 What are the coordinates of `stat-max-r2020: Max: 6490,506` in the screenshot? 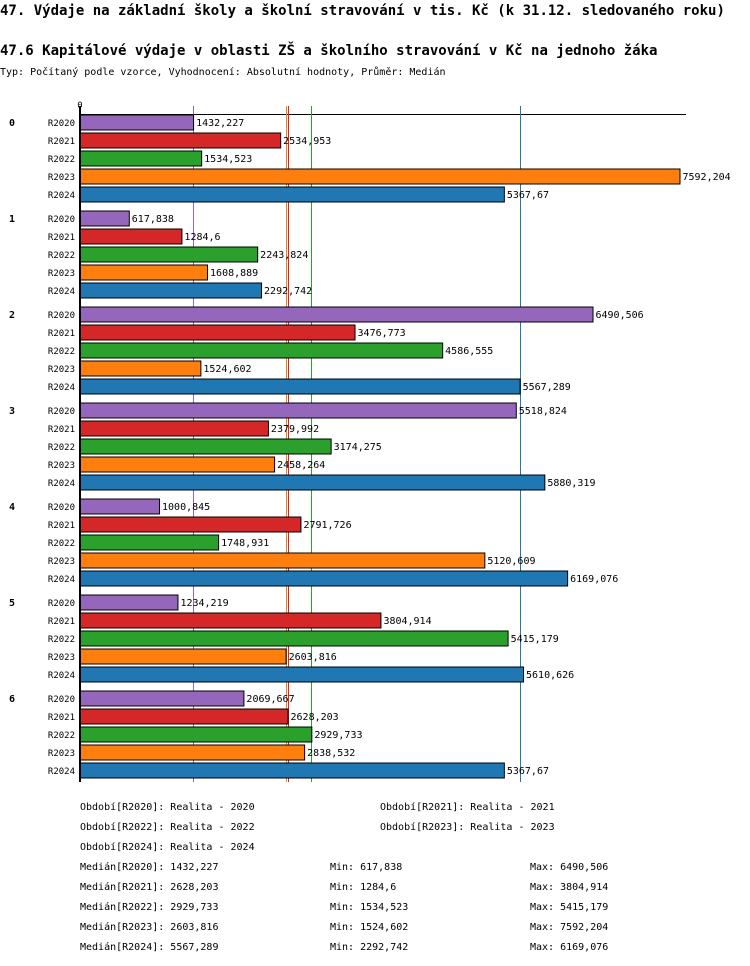 It's located at (569, 867).